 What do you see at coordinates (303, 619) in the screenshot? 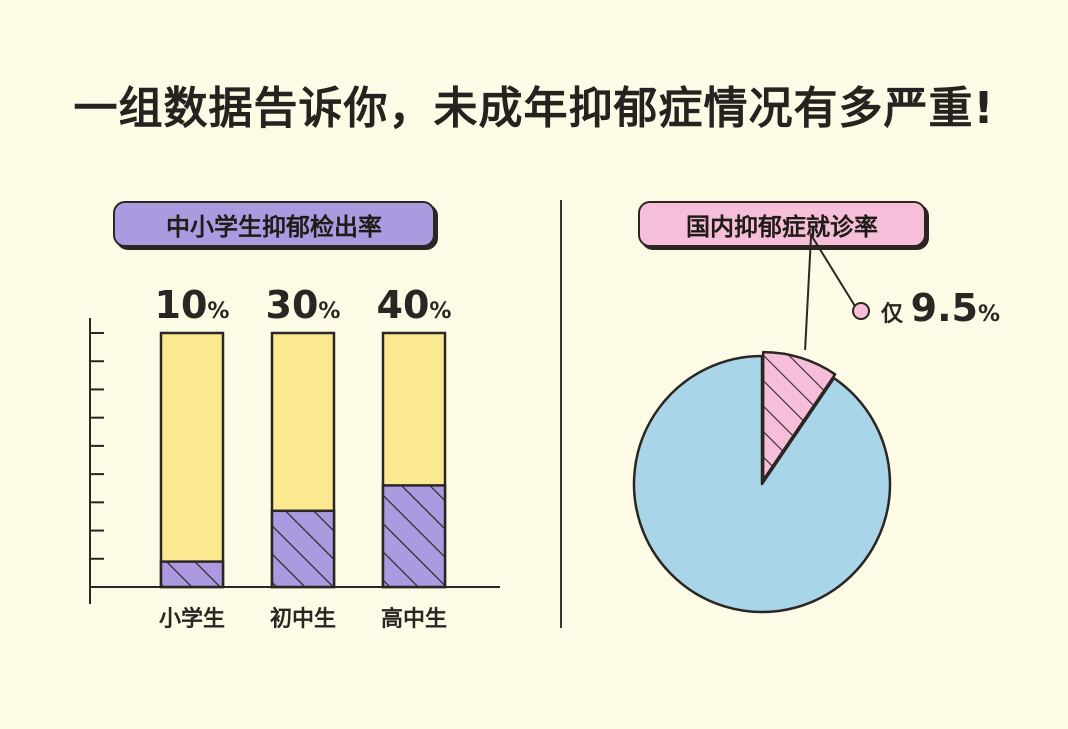
I see `category-label: 初中生` at bounding box center [303, 619].